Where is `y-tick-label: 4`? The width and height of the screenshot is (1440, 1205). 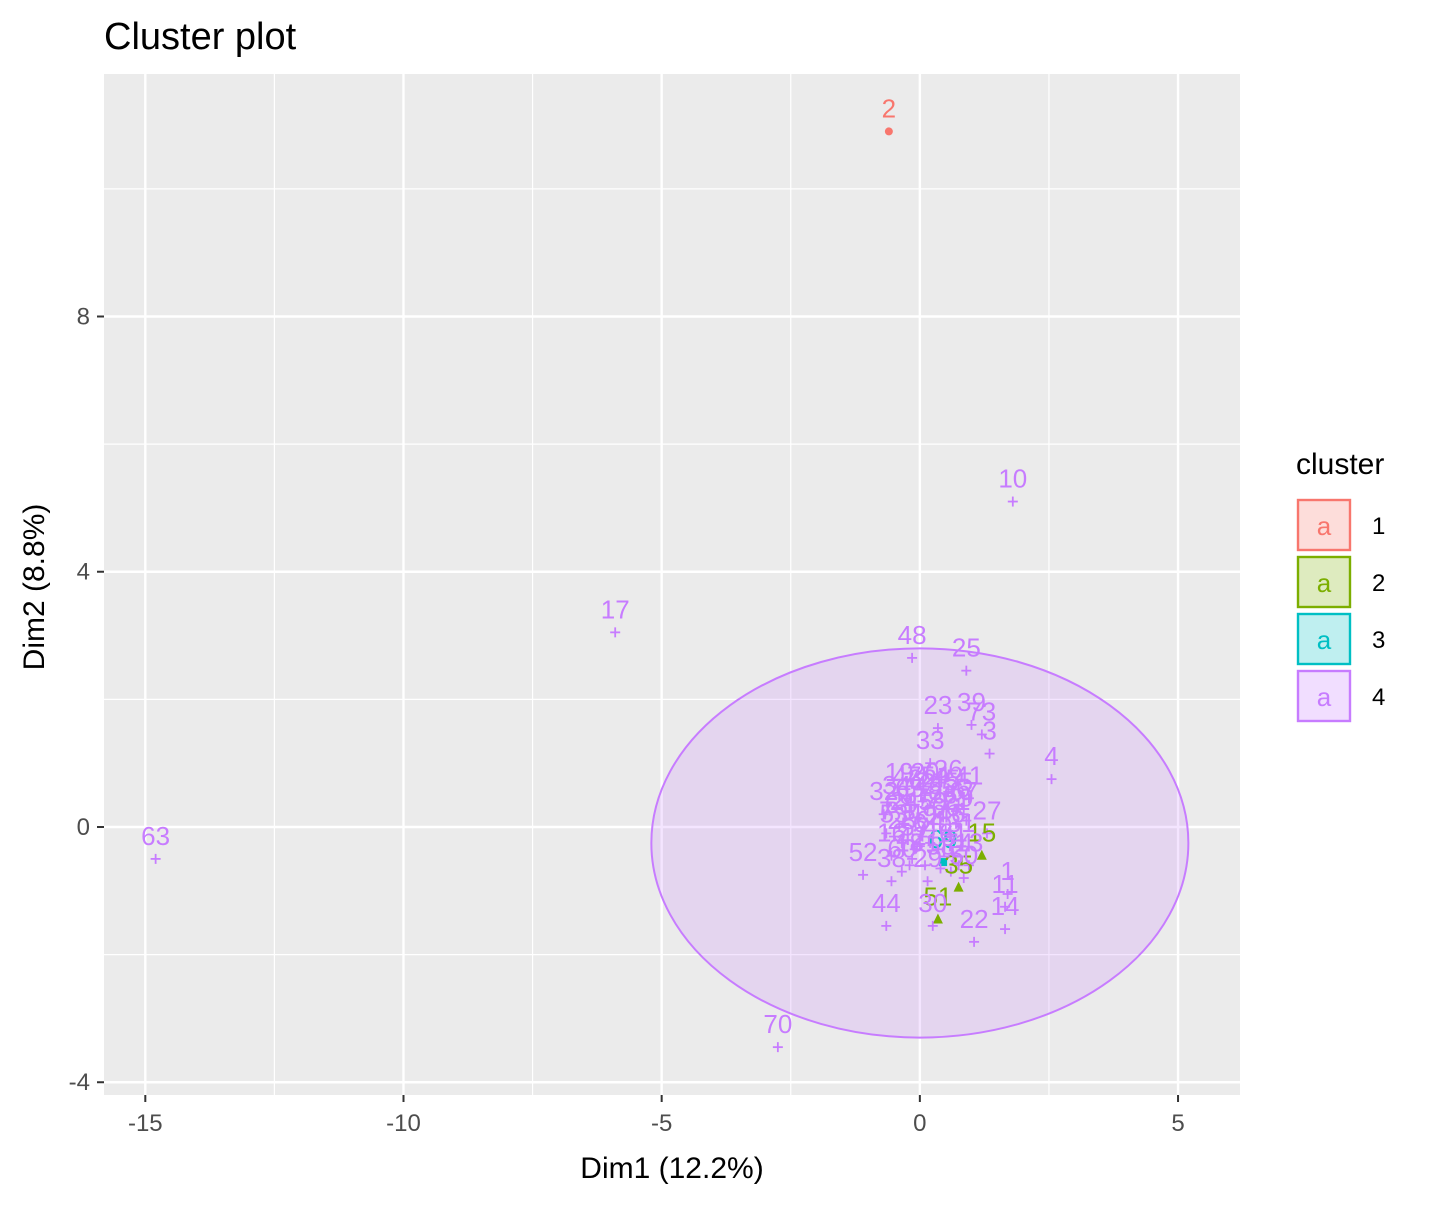
y-tick-label: 4 is located at coordinates (83, 572).